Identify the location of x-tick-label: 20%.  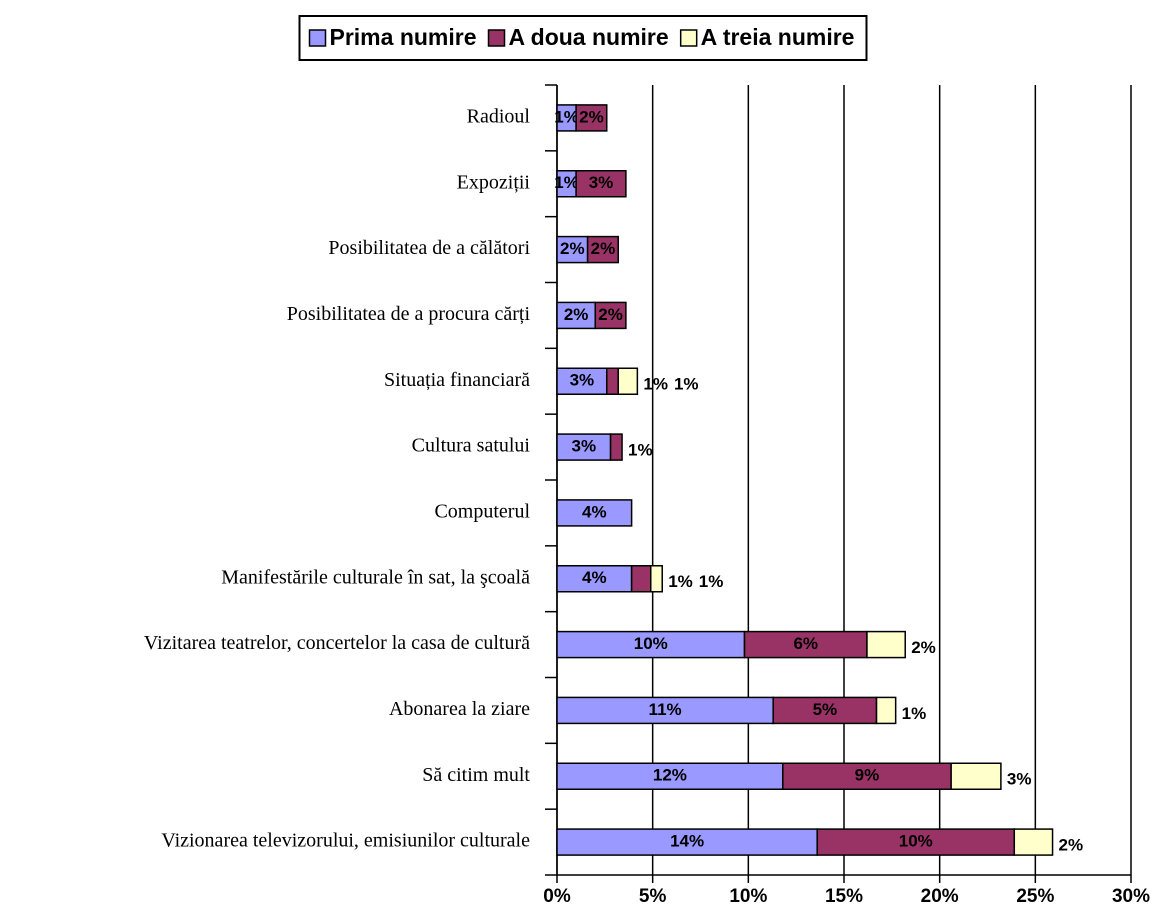
(940, 896).